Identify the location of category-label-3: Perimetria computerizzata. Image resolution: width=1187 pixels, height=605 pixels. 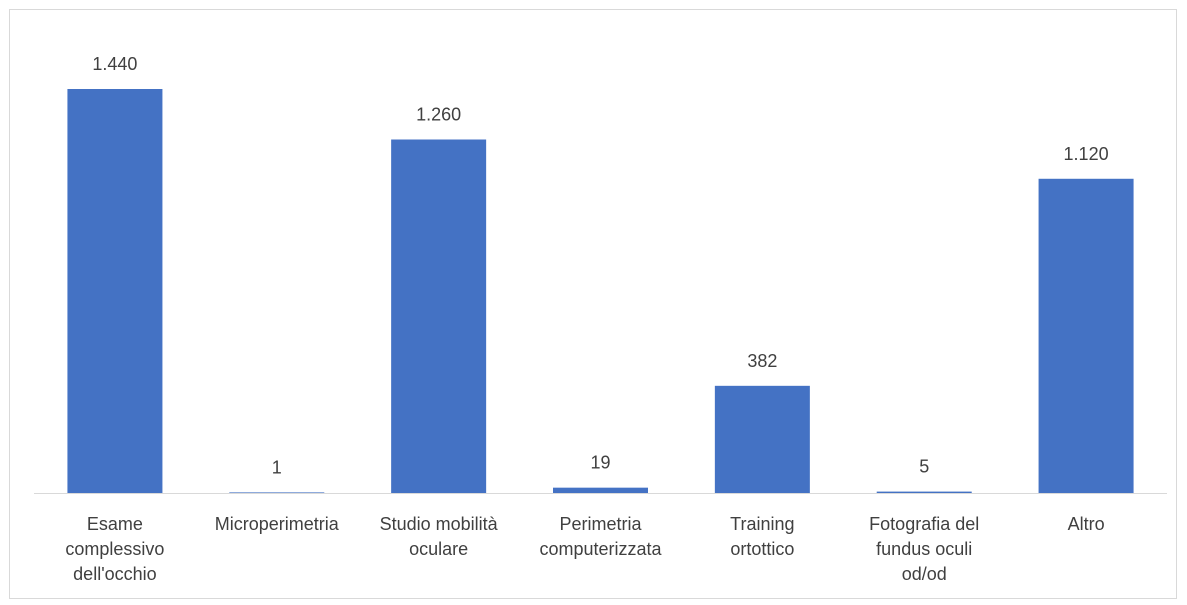
(600, 536).